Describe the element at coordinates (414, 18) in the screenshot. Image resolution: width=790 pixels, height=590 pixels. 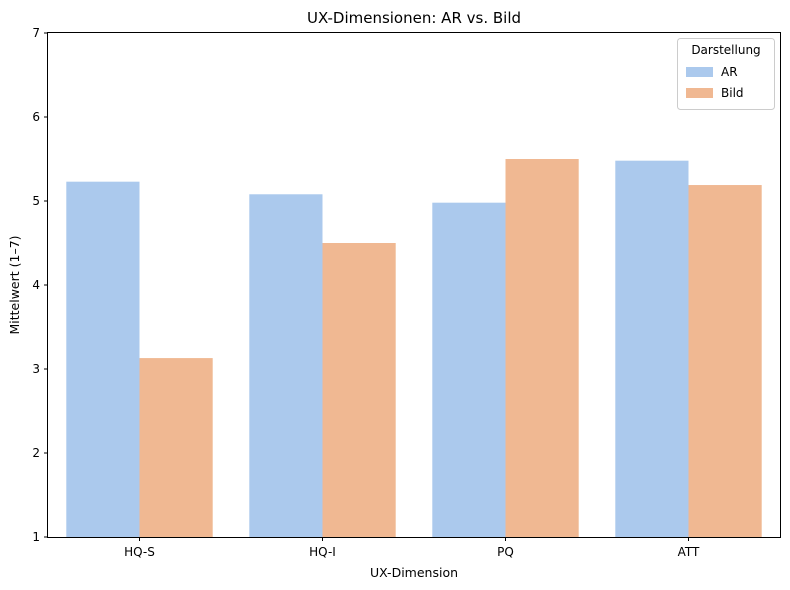
I see `chart-title: UX-Dimensionen: AR vs. Bild` at that location.